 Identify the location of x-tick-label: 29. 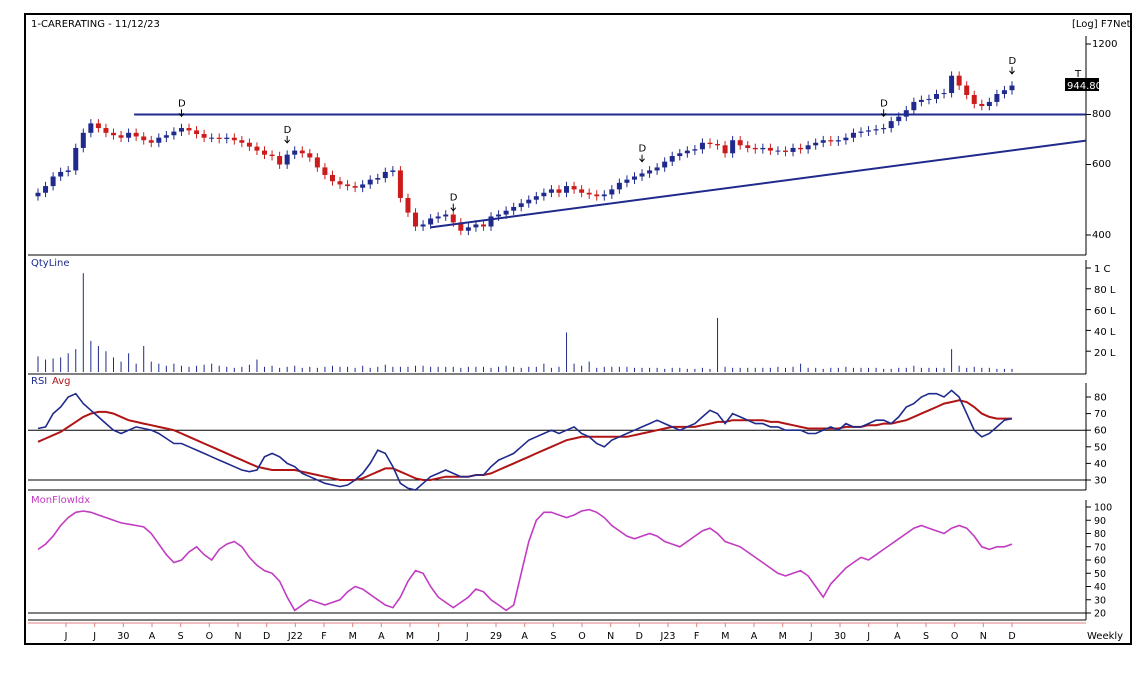
(496, 636).